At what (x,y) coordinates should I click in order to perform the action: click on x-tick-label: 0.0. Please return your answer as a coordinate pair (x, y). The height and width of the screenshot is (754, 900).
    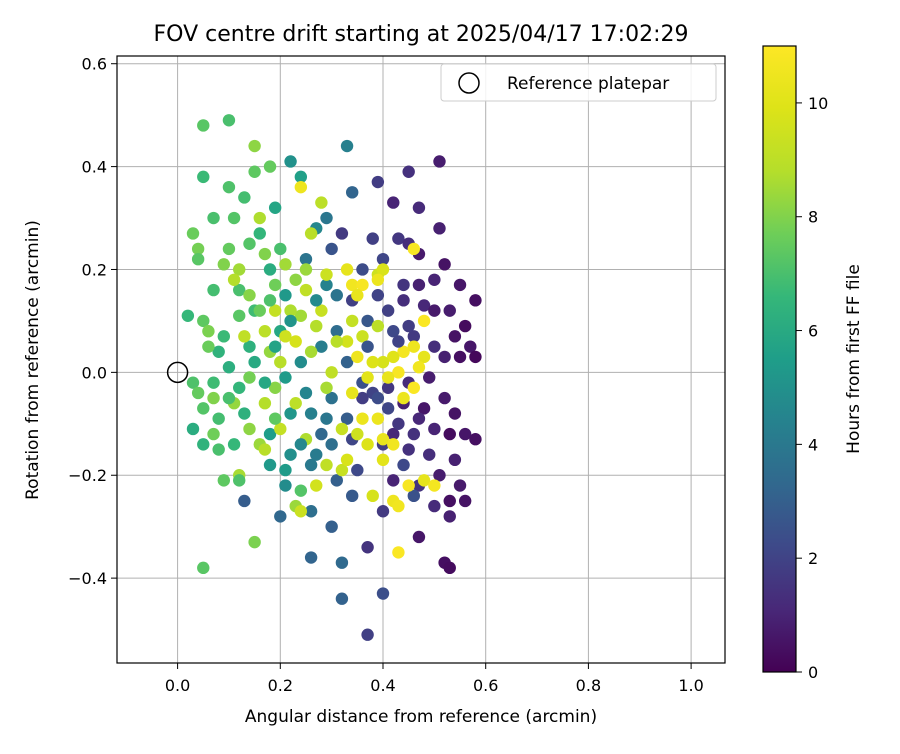
    Looking at the image, I should click on (177, 685).